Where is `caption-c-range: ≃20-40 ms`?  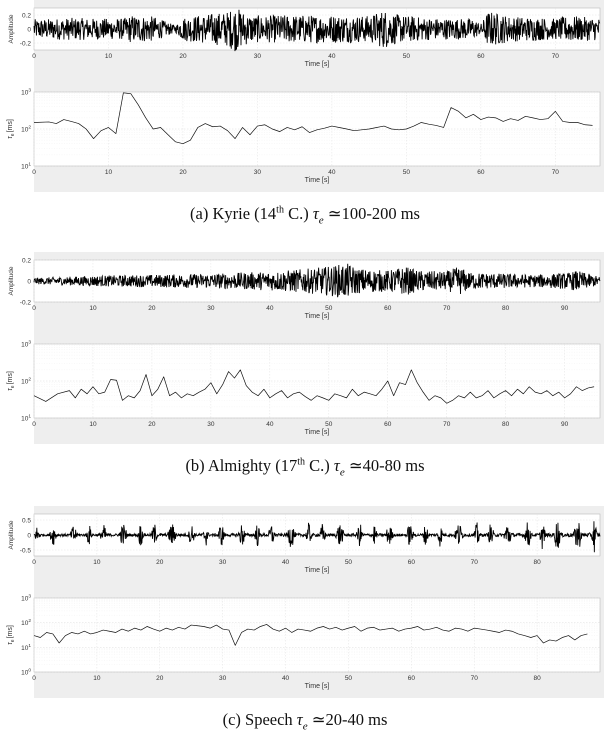 caption-c-range: ≃20-40 ms is located at coordinates (347, 719).